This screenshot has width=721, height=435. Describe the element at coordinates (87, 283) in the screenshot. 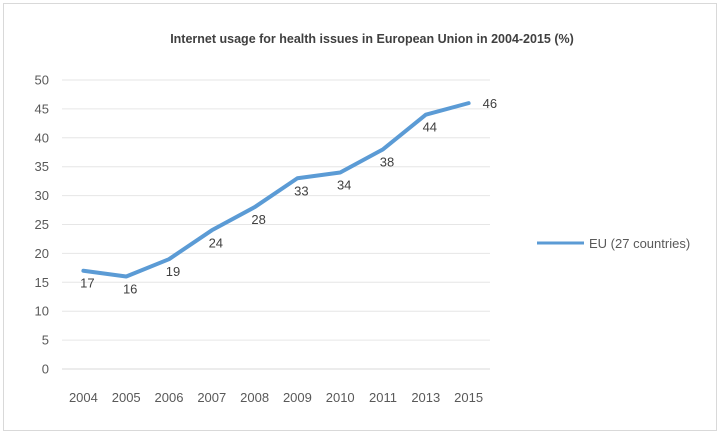

I see `data-label: 17` at that location.